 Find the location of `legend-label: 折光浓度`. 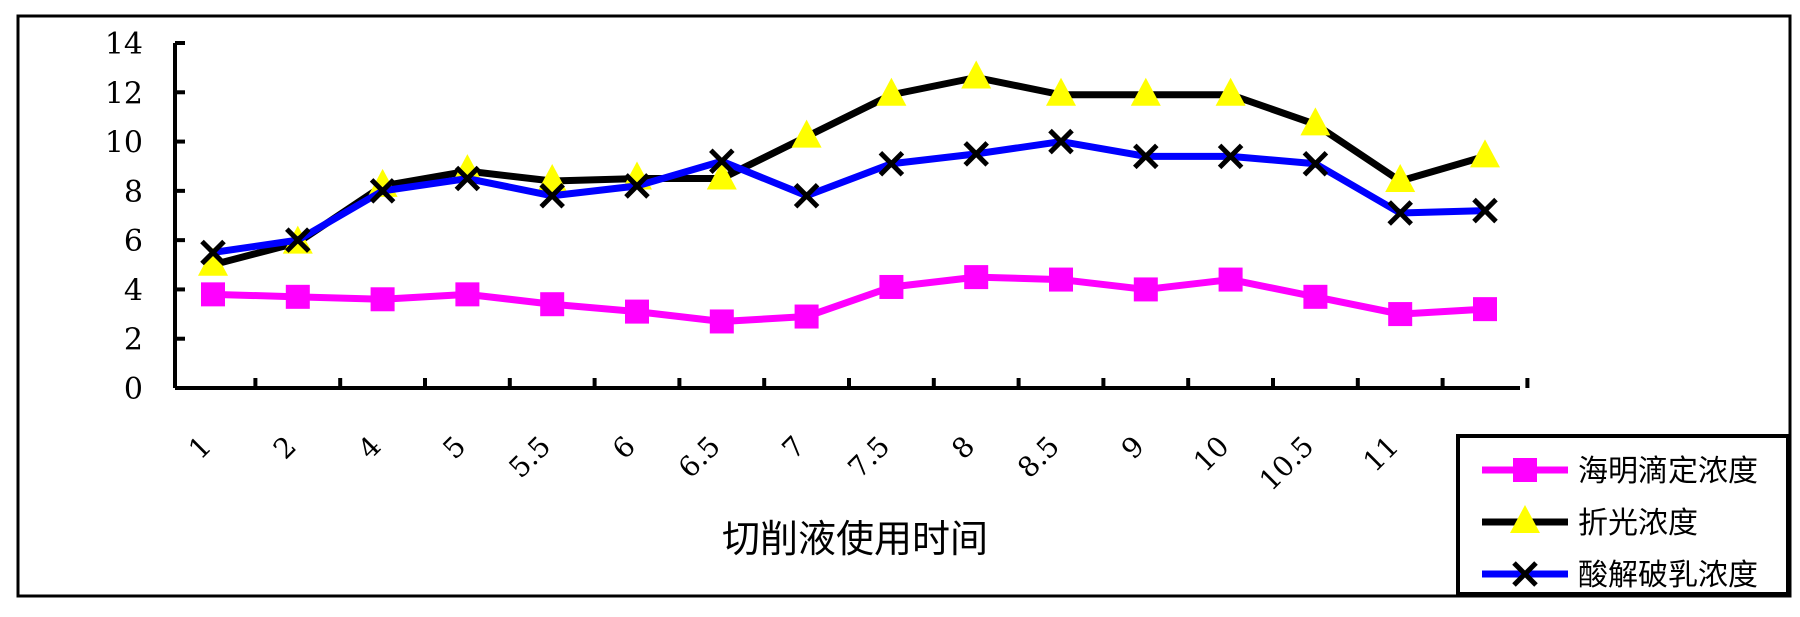

legend-label: 折光浓度 is located at coordinates (1638, 523).